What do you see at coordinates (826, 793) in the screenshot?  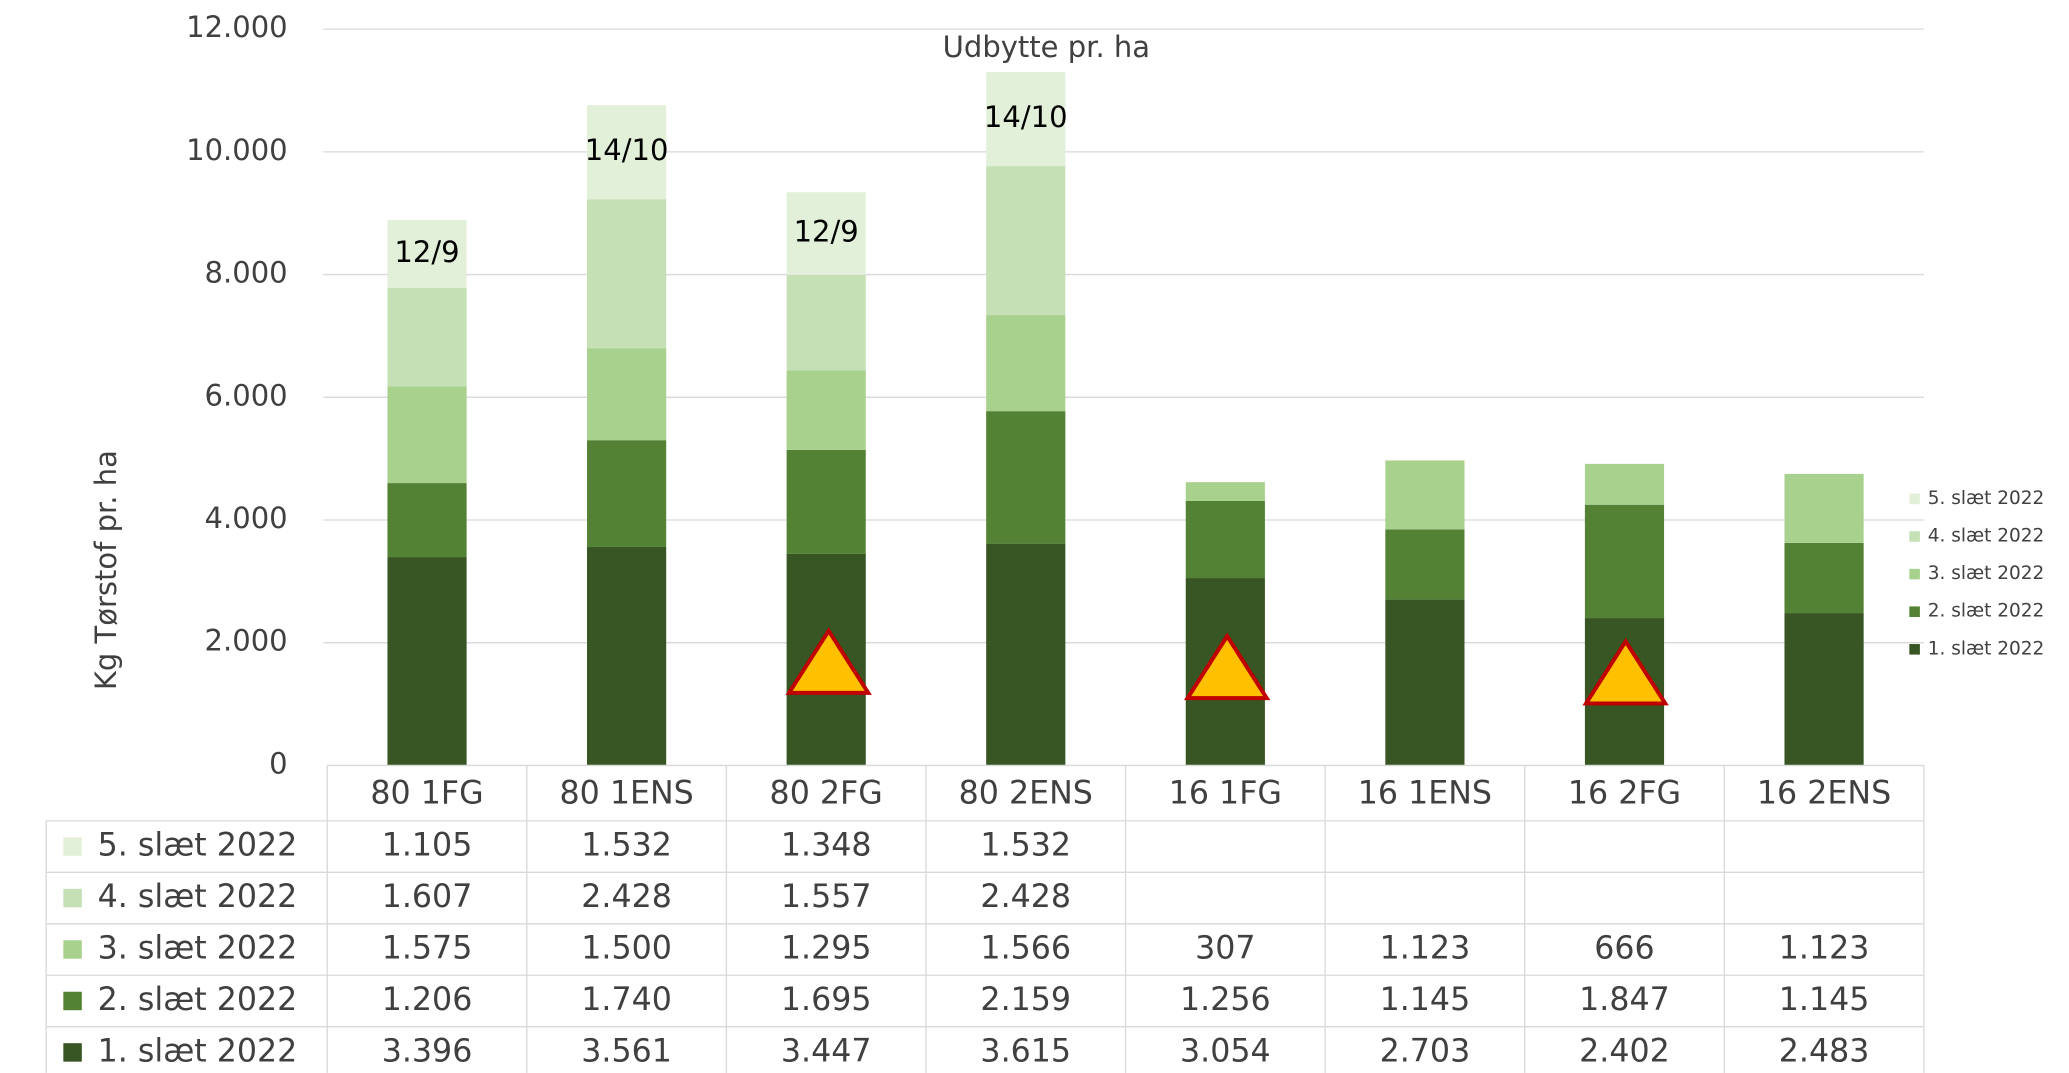 I see `x-tick-label: 80 2FG` at bounding box center [826, 793].